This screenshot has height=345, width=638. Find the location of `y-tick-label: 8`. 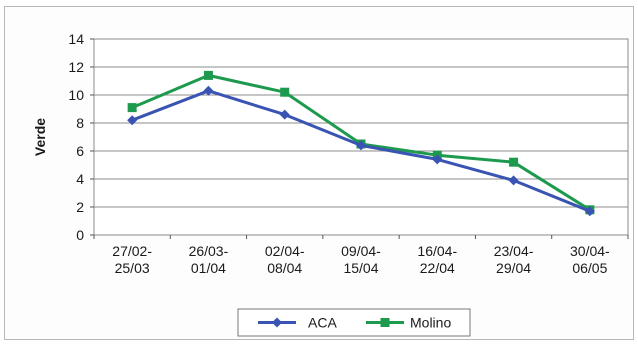

y-tick-label: 8 is located at coordinates (80, 123).